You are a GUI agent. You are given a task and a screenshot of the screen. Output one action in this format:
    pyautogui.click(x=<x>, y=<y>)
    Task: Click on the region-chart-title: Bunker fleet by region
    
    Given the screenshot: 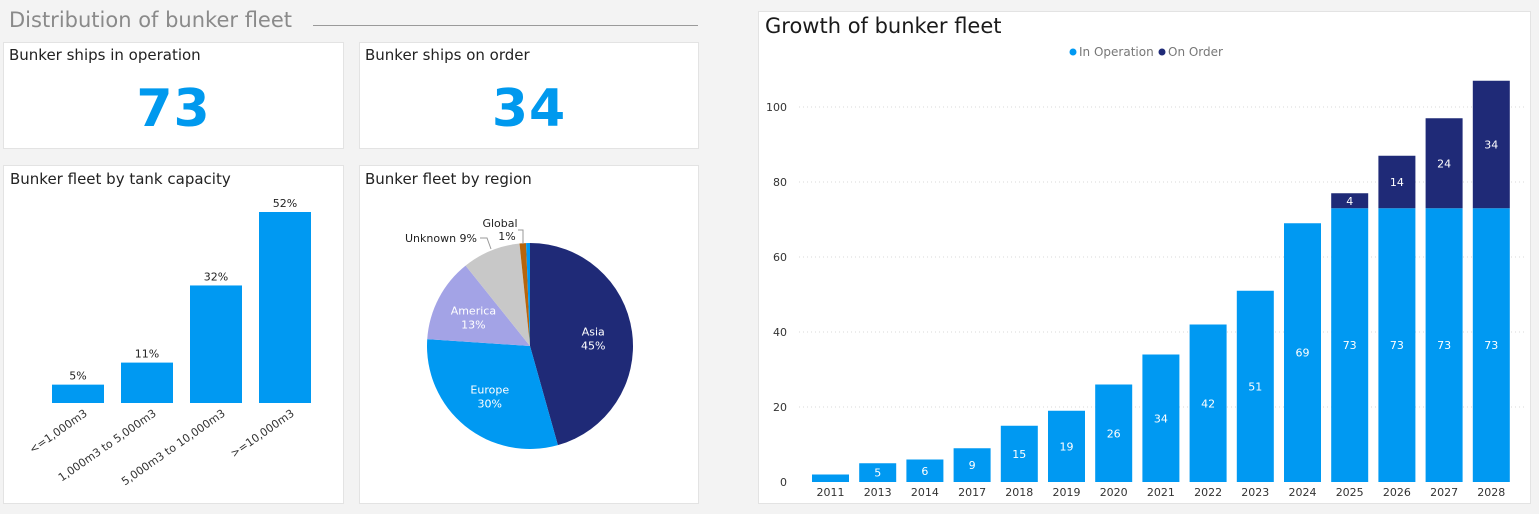 What is the action you would take?
    pyautogui.click(x=448, y=179)
    